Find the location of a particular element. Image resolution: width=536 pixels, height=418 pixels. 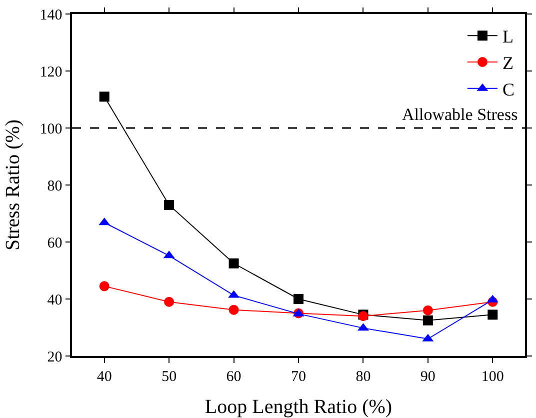

x-tick-label: 80 is located at coordinates (363, 376).